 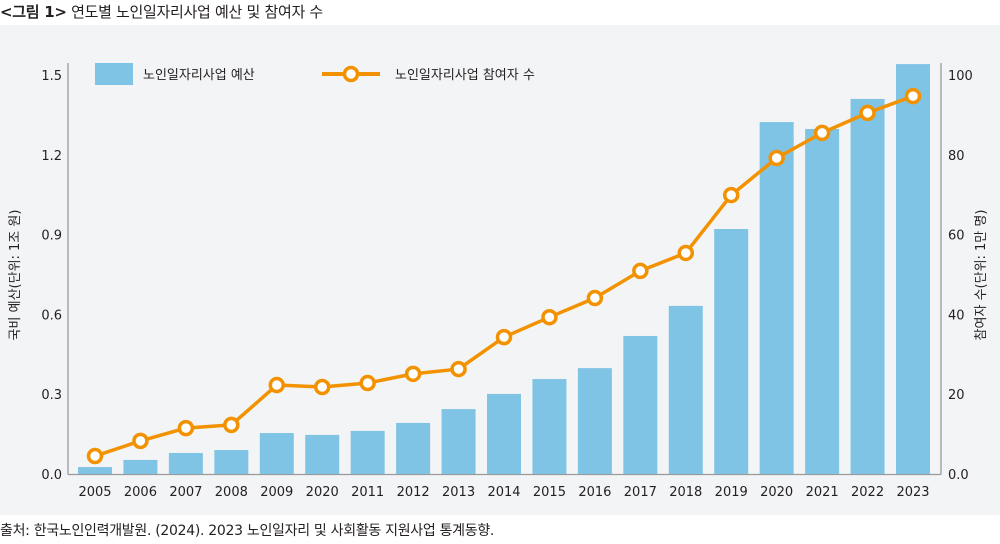 I want to click on right-tick-label: 100, so click(x=960, y=76).